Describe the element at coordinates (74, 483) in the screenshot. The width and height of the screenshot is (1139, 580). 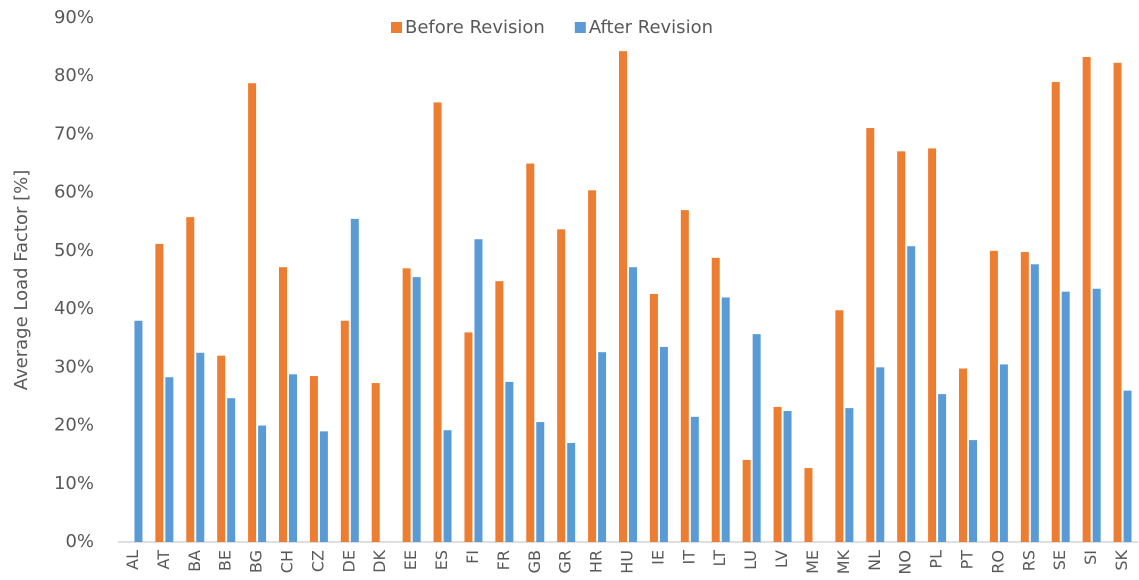
I see `y-tick-label: 10%` at that location.